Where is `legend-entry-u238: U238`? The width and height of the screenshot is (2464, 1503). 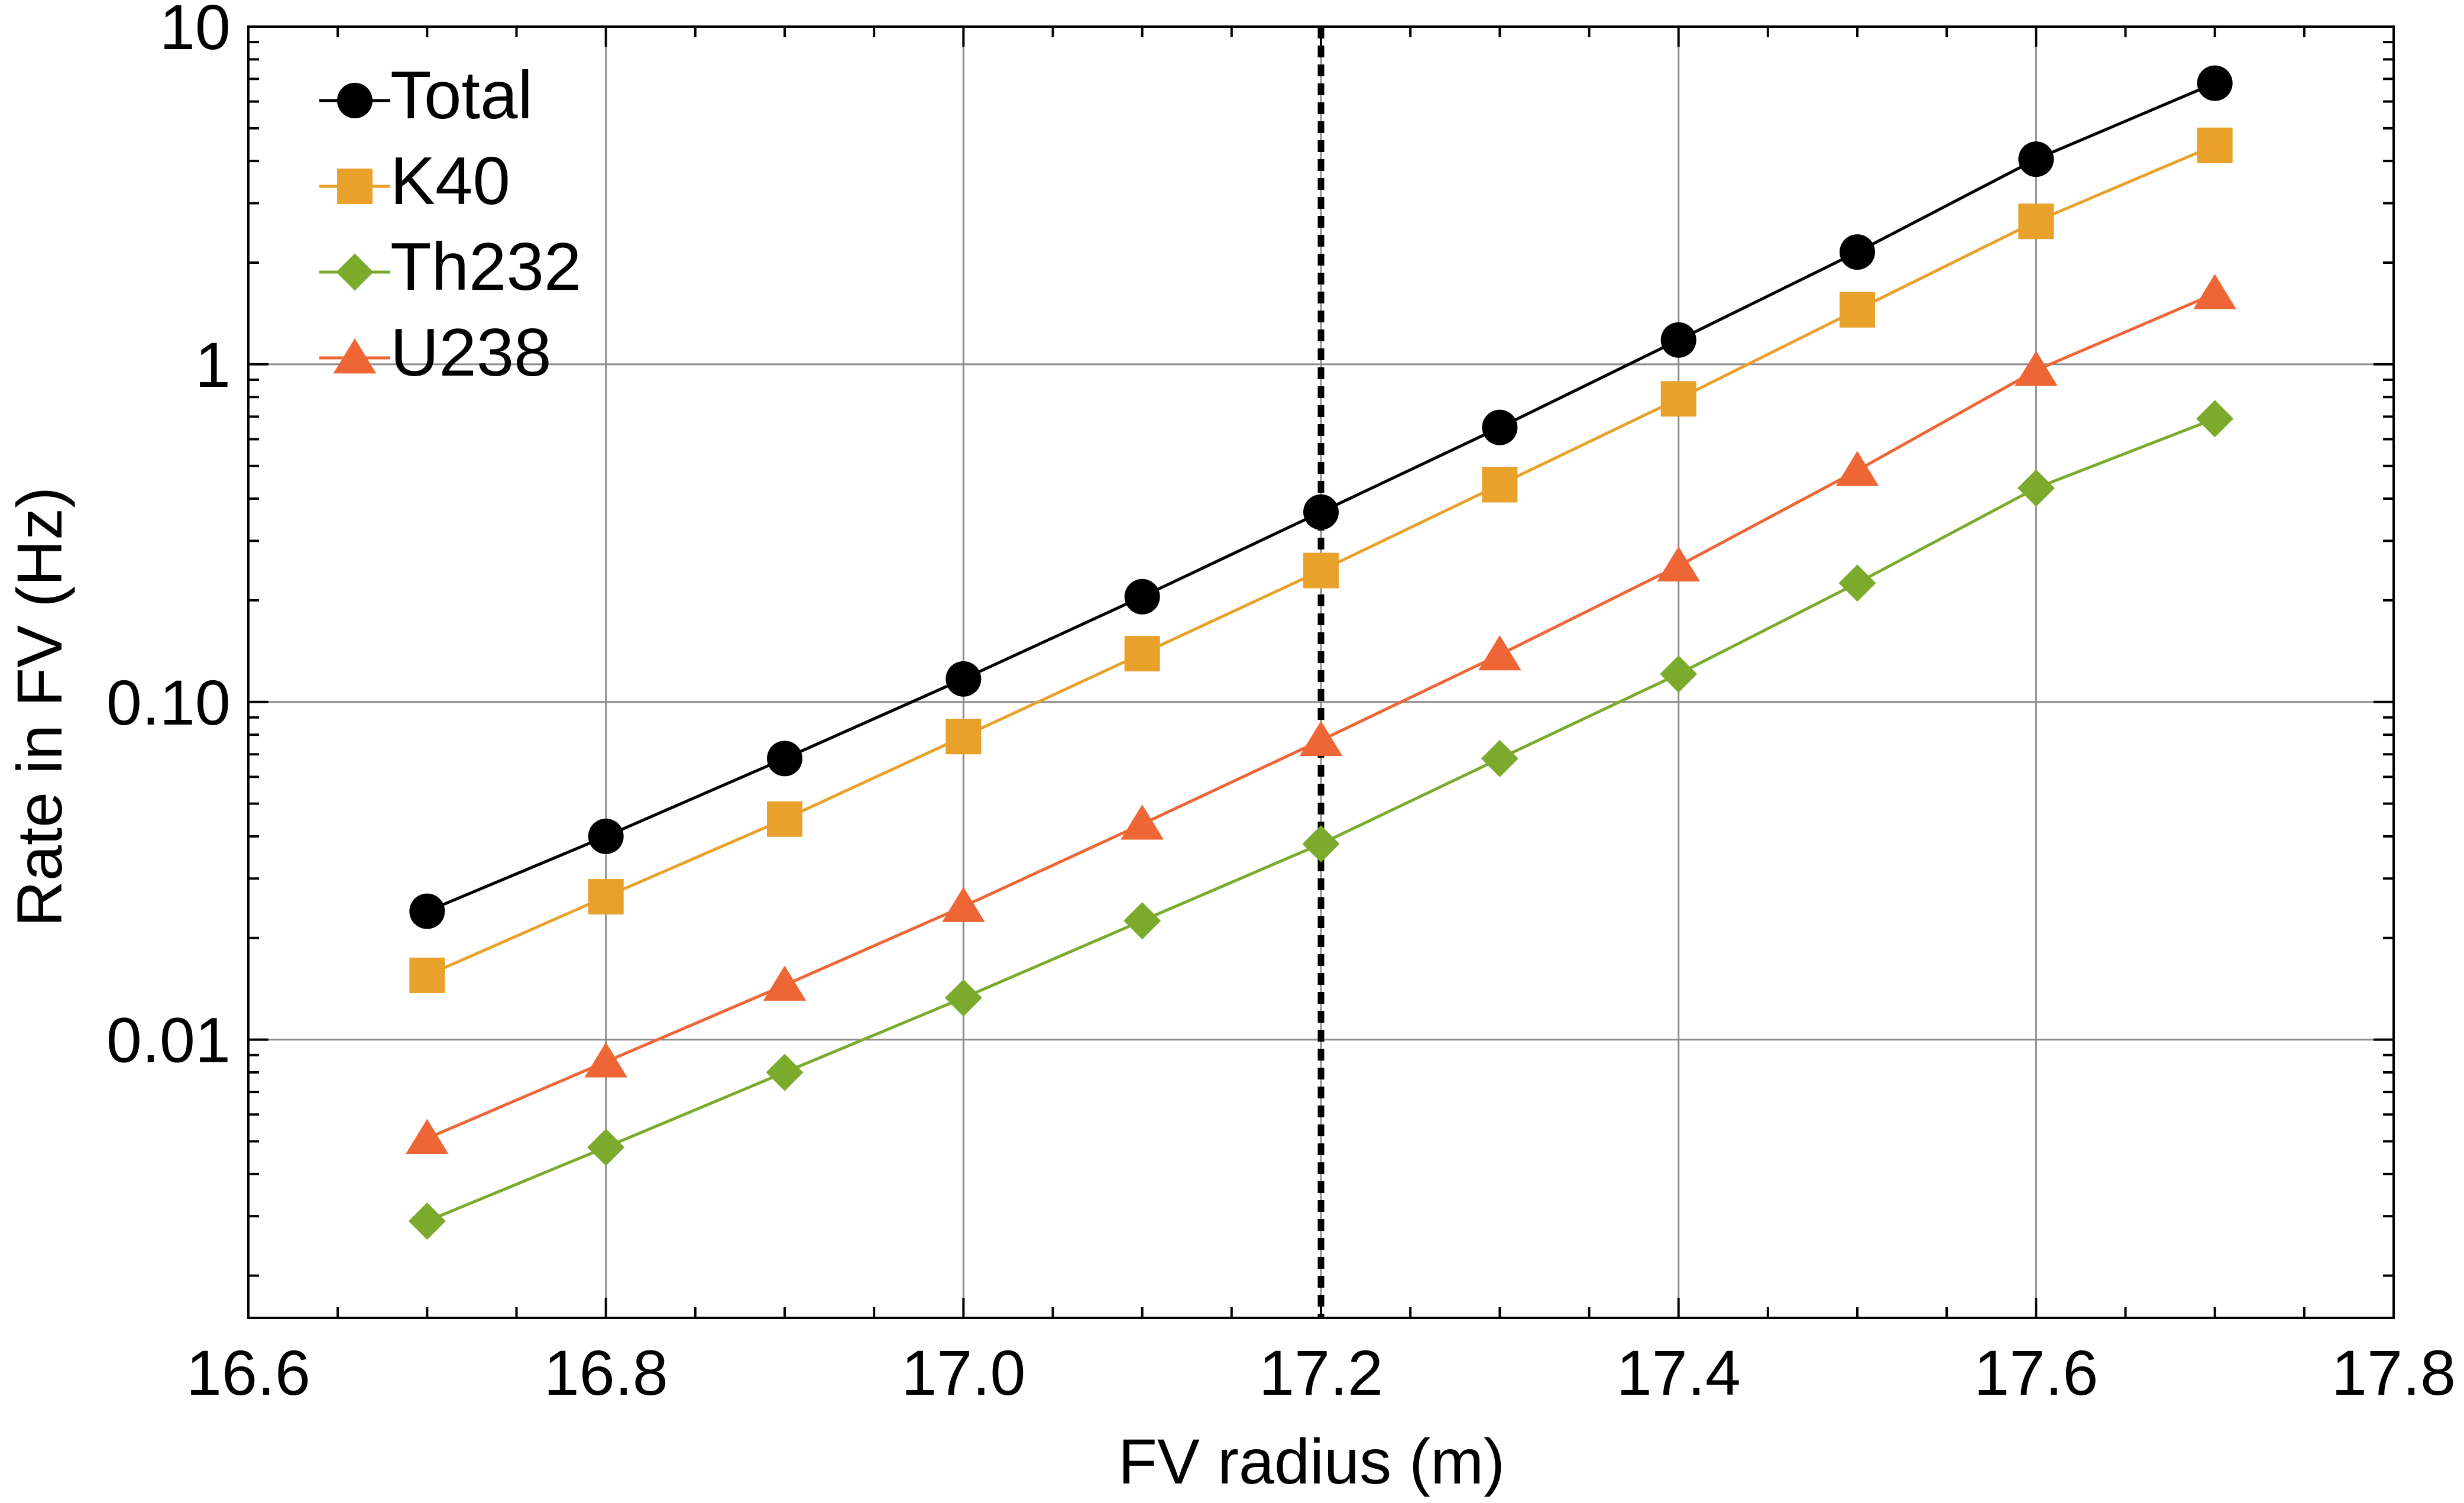
legend-entry-u238: U238 is located at coordinates (435, 352).